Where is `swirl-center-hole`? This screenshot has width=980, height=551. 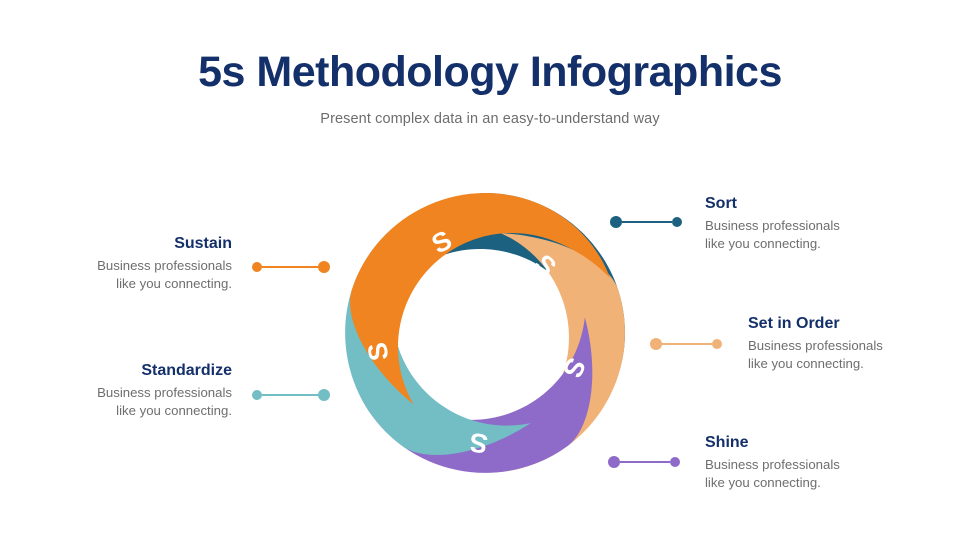
swirl-center-hole is located at coordinates (485, 333).